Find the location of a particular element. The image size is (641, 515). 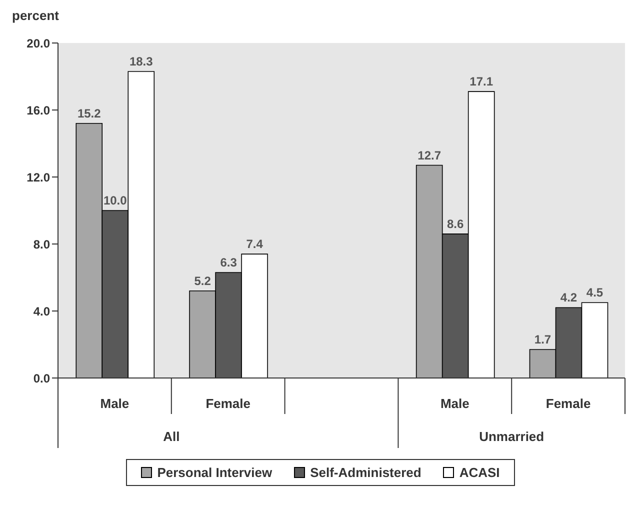

data-label: 4.2 is located at coordinates (569, 297).